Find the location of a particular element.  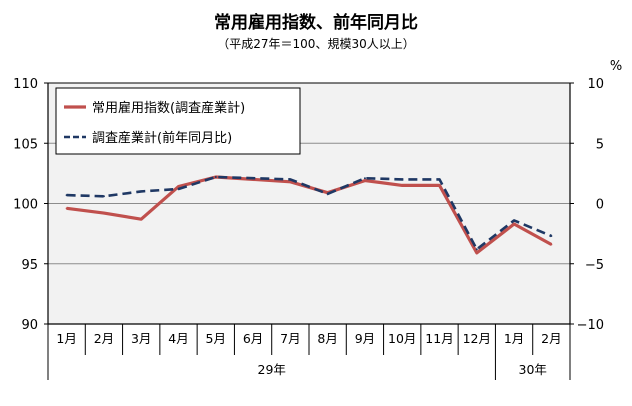

x-tick-label: 12月 is located at coordinates (477, 338).